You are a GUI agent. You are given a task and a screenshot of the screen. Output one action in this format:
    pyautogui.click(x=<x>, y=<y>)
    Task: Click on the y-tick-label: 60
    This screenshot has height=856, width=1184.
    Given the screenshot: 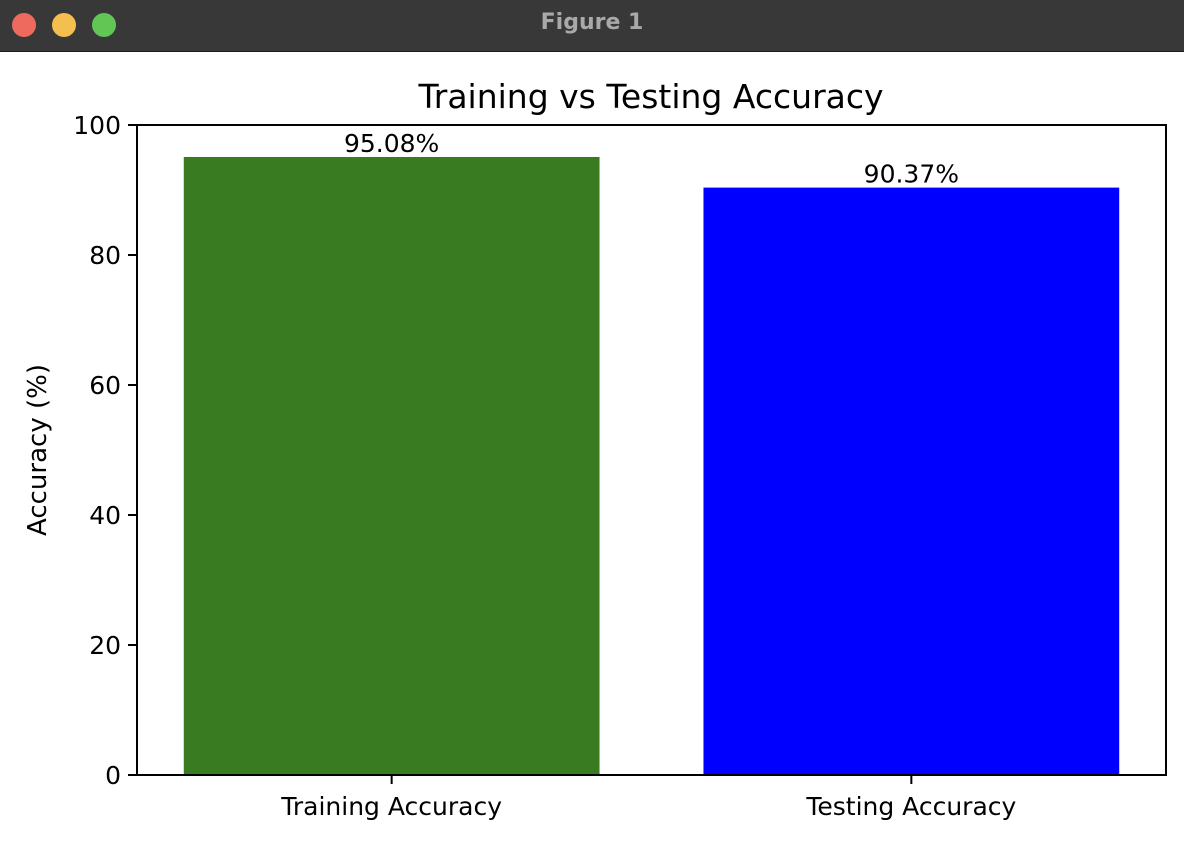 What is the action you would take?
    pyautogui.click(x=105, y=385)
    